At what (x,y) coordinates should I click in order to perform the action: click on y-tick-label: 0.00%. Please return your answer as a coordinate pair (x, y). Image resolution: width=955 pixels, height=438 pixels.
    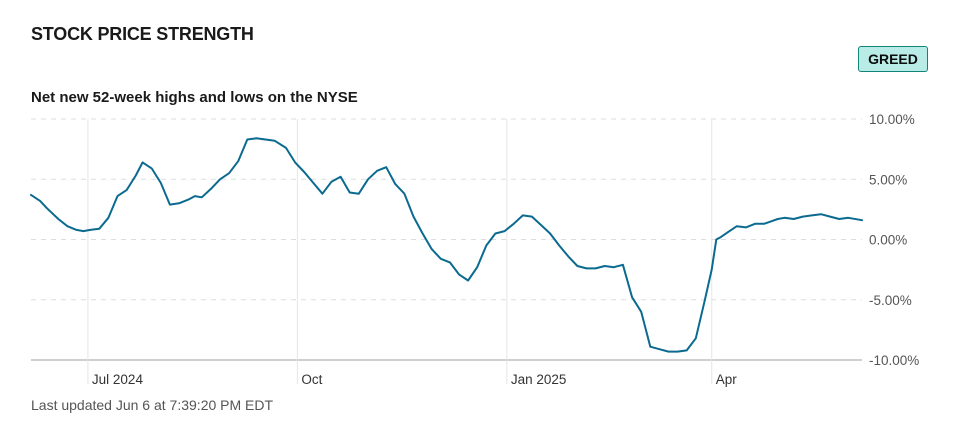
    Looking at the image, I should click on (888, 240).